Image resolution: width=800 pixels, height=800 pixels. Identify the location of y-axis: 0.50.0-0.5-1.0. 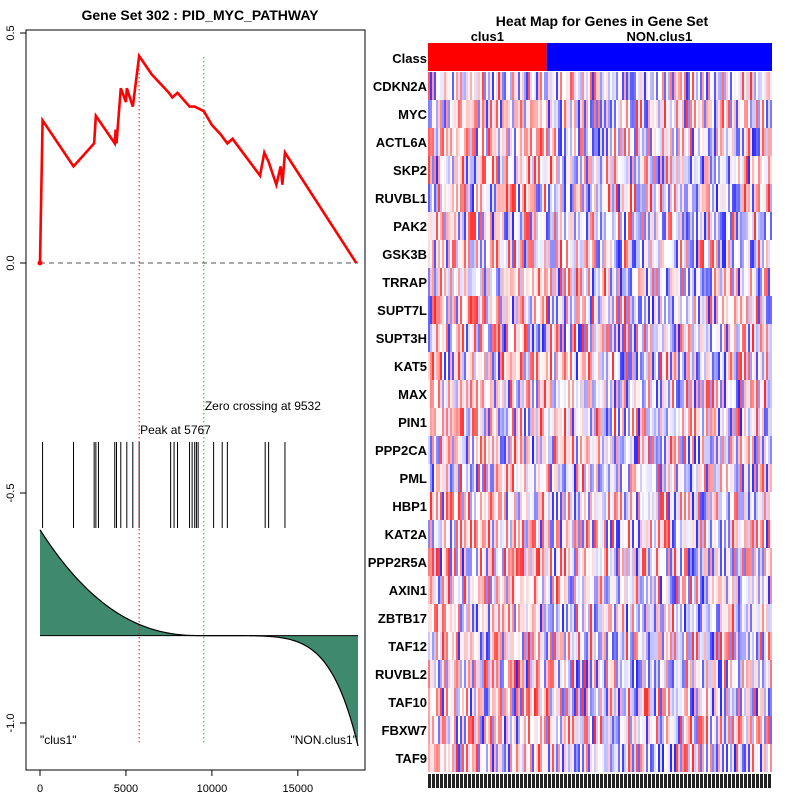
(16, 378).